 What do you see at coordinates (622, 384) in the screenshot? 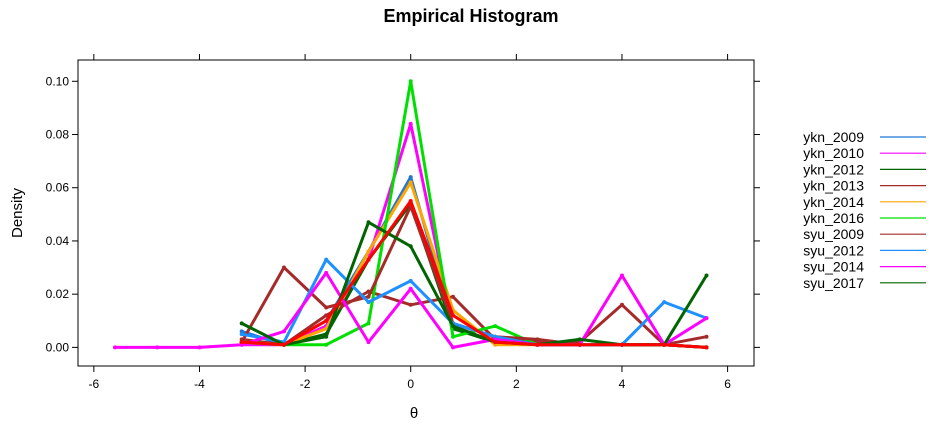
I see `x-tick-label: 4` at bounding box center [622, 384].